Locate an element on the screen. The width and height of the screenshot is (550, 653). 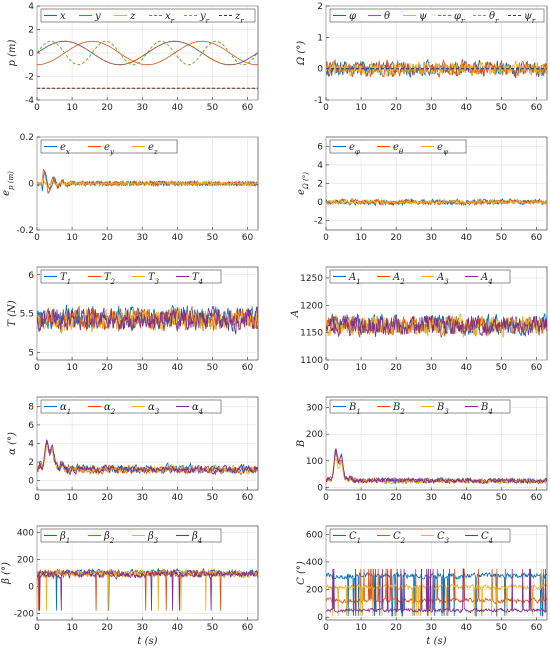
legend-entry: α3 is located at coordinates (154, 409).